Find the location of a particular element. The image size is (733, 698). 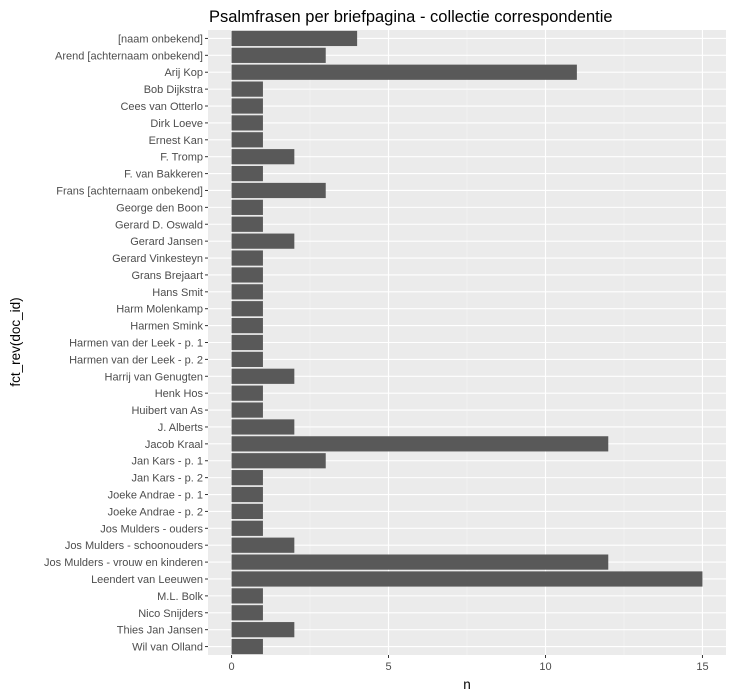

x-tick-label: 15 is located at coordinates (702, 667).